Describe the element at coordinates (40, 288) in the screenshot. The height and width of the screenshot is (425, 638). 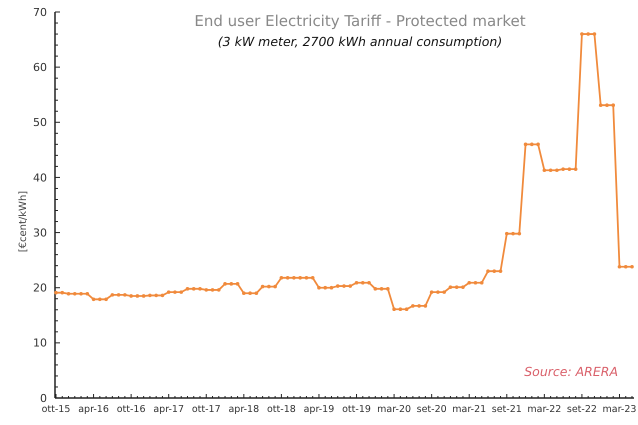
I see `y-tick-label: 20` at that location.